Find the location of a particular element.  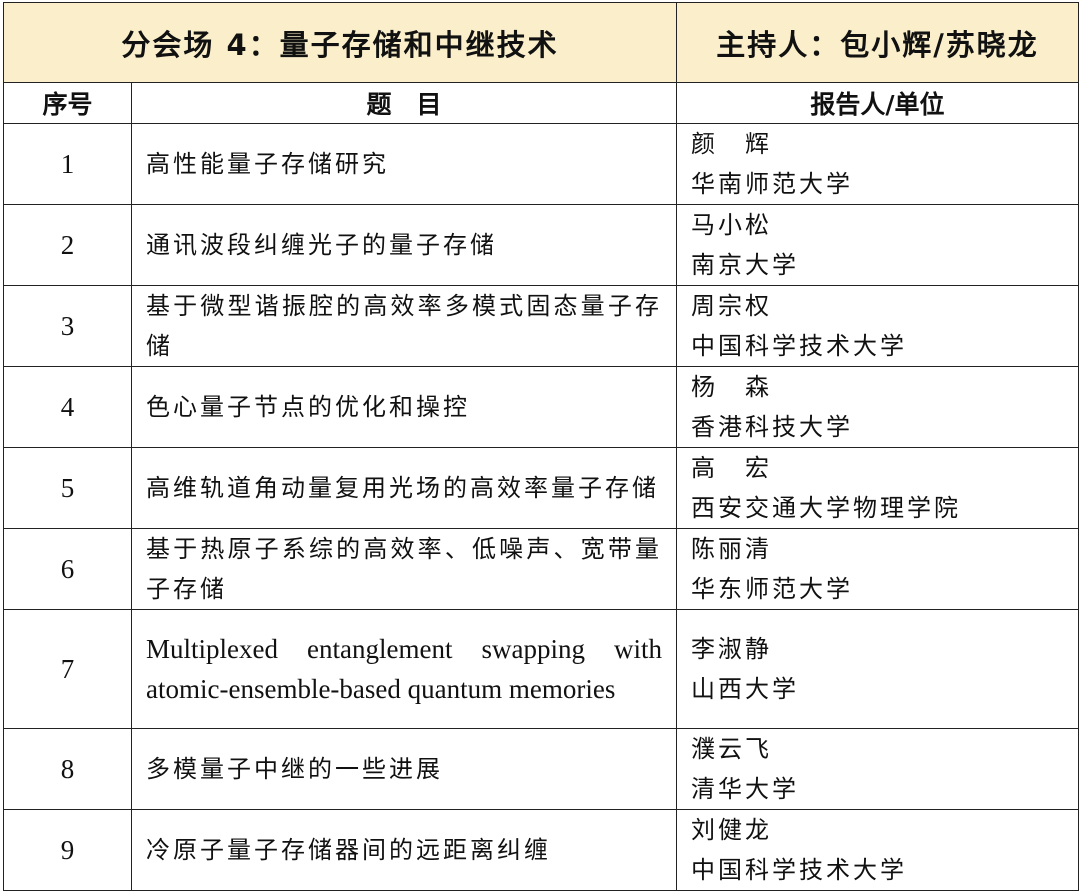

row-topic: 多模量子中继的一些进展 is located at coordinates (404, 769).